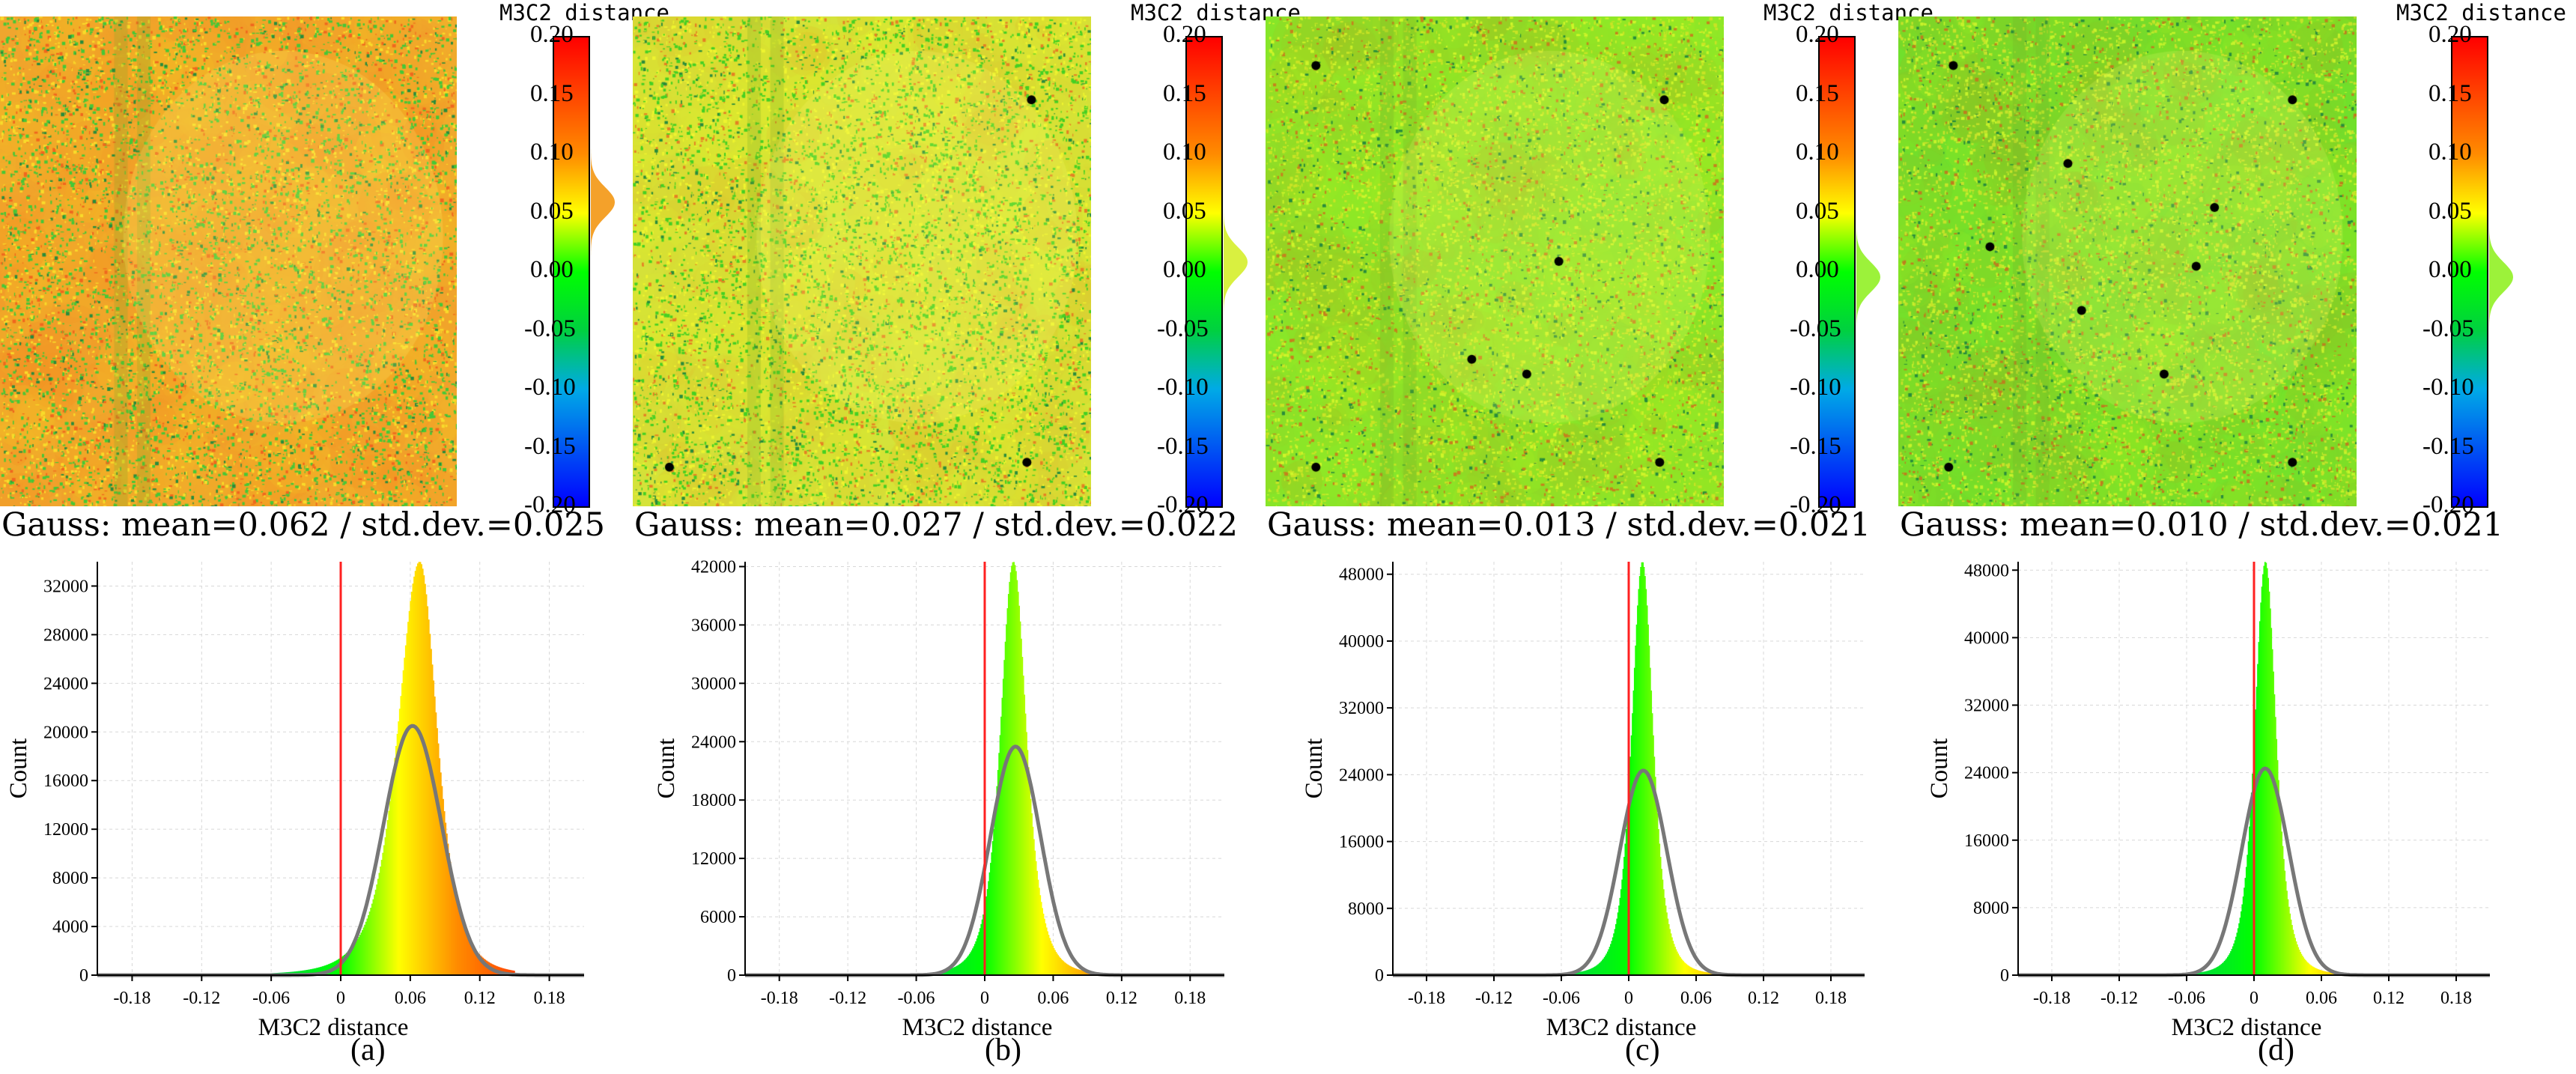 The image size is (2576, 1074). What do you see at coordinates (1986, 706) in the screenshot?
I see `y-tick-label: 32000` at bounding box center [1986, 706].